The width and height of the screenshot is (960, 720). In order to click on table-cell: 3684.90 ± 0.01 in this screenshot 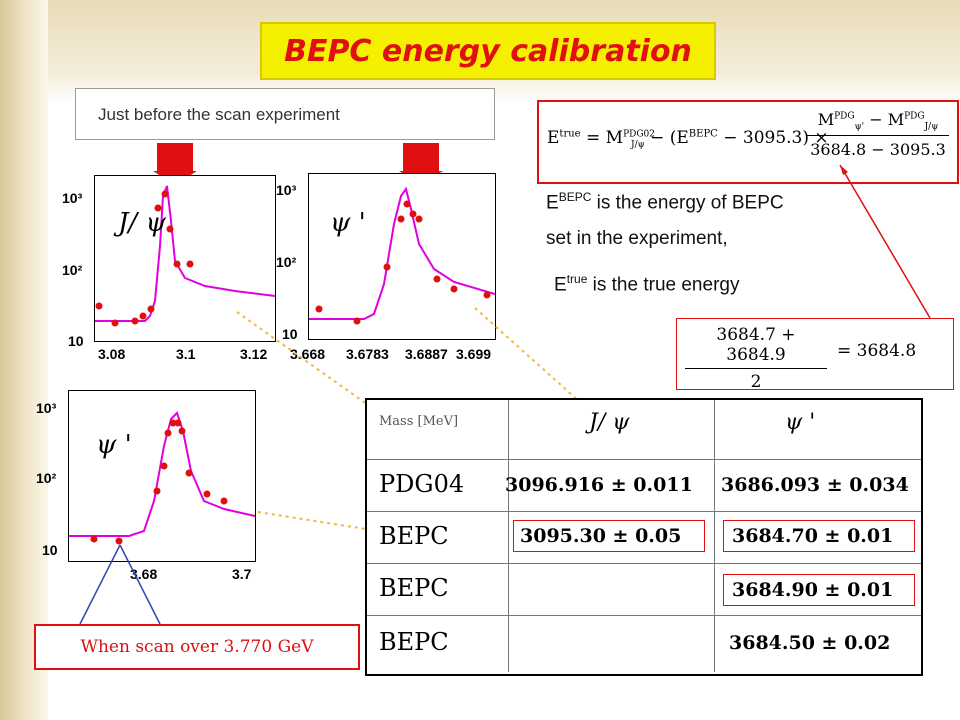, I will do `click(818, 590)`.